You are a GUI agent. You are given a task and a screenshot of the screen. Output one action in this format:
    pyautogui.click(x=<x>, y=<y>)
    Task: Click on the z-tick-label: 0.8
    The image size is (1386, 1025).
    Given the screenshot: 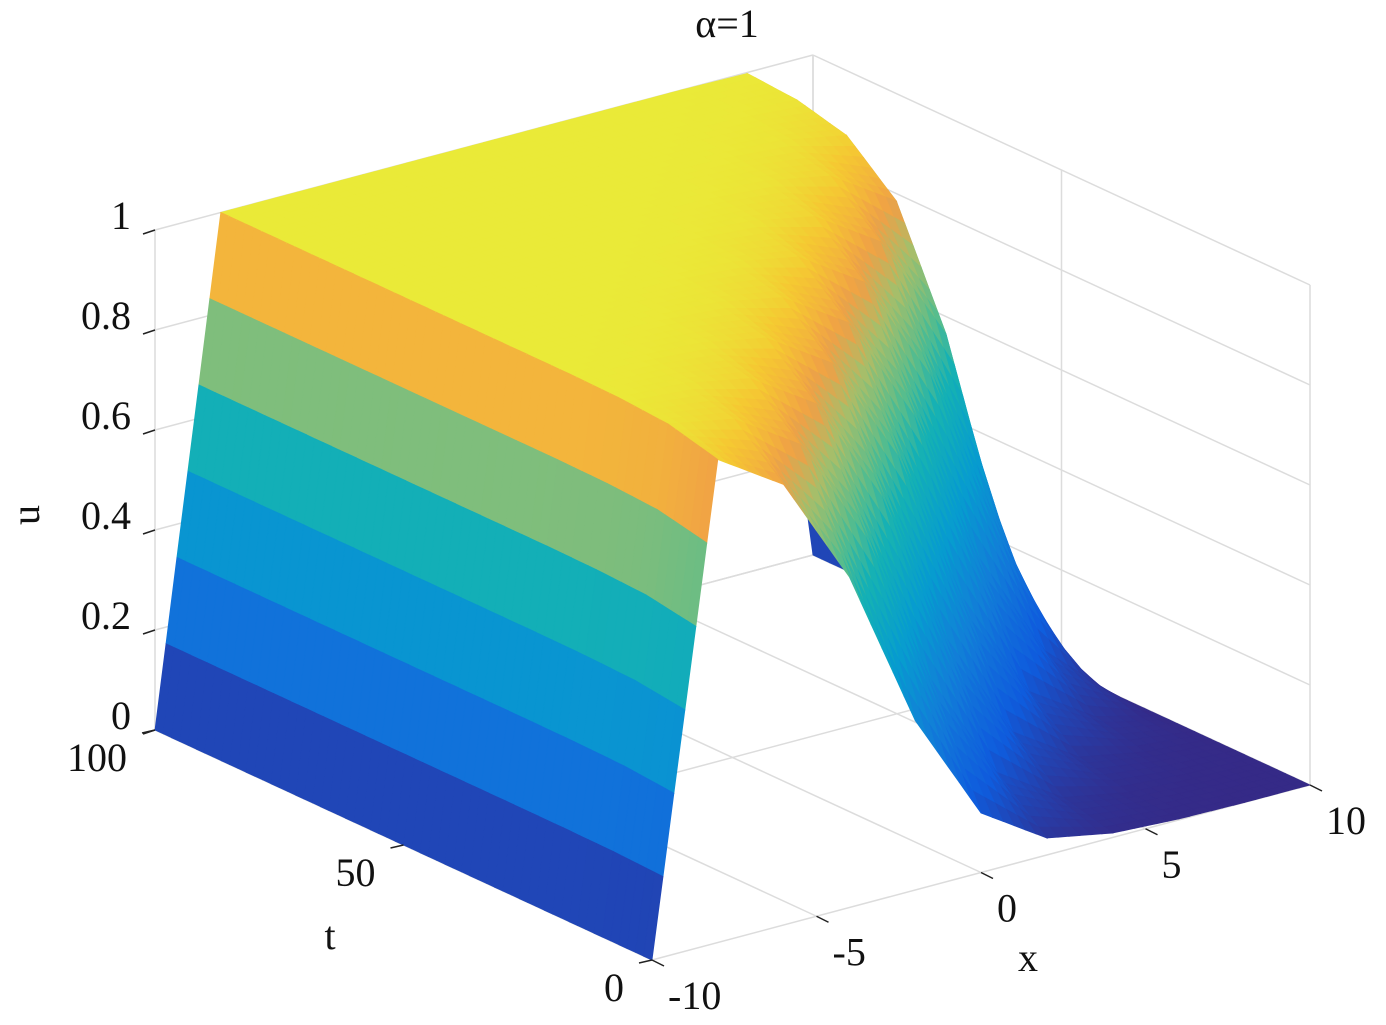 What is the action you would take?
    pyautogui.click(x=106, y=315)
    